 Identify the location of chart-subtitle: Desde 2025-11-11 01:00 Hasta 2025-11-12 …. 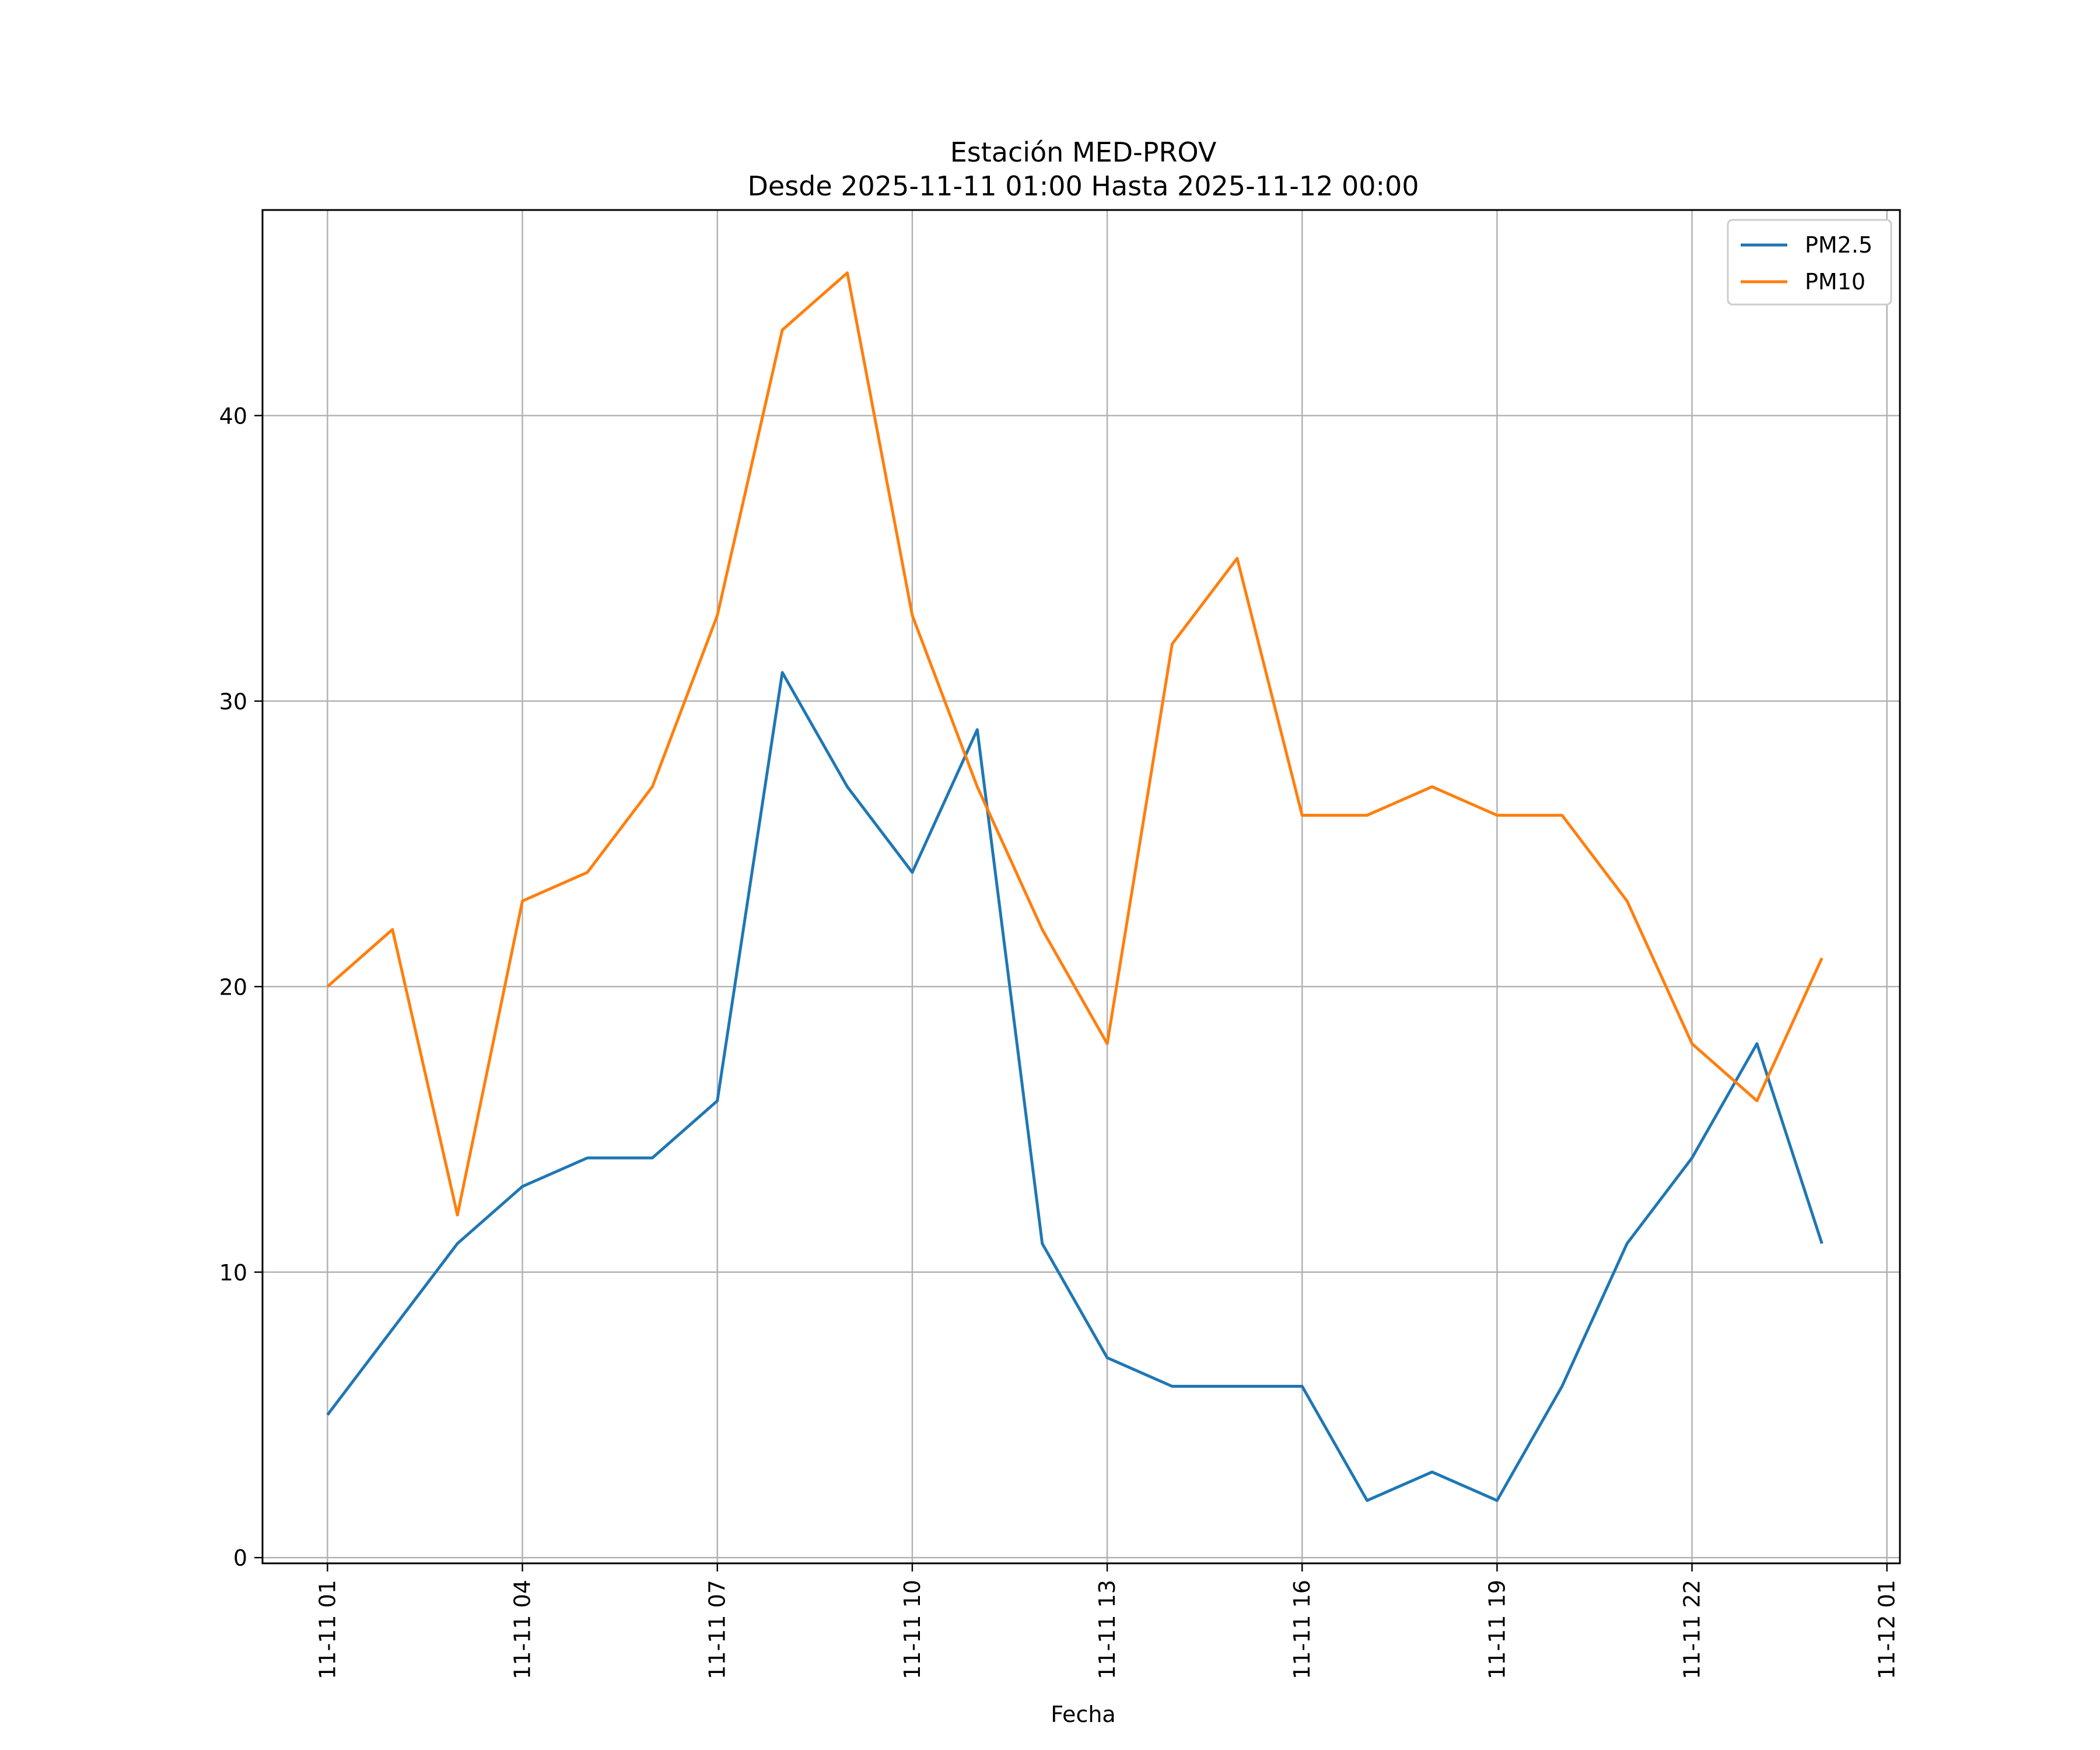
(1083, 186).